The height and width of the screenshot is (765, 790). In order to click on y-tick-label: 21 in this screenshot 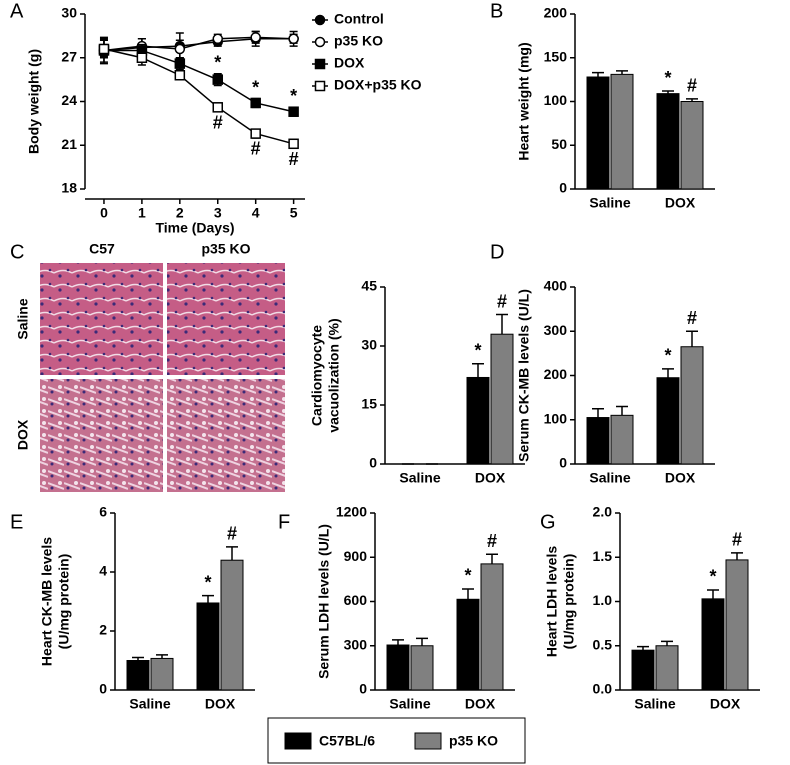, I will do `click(69, 144)`.